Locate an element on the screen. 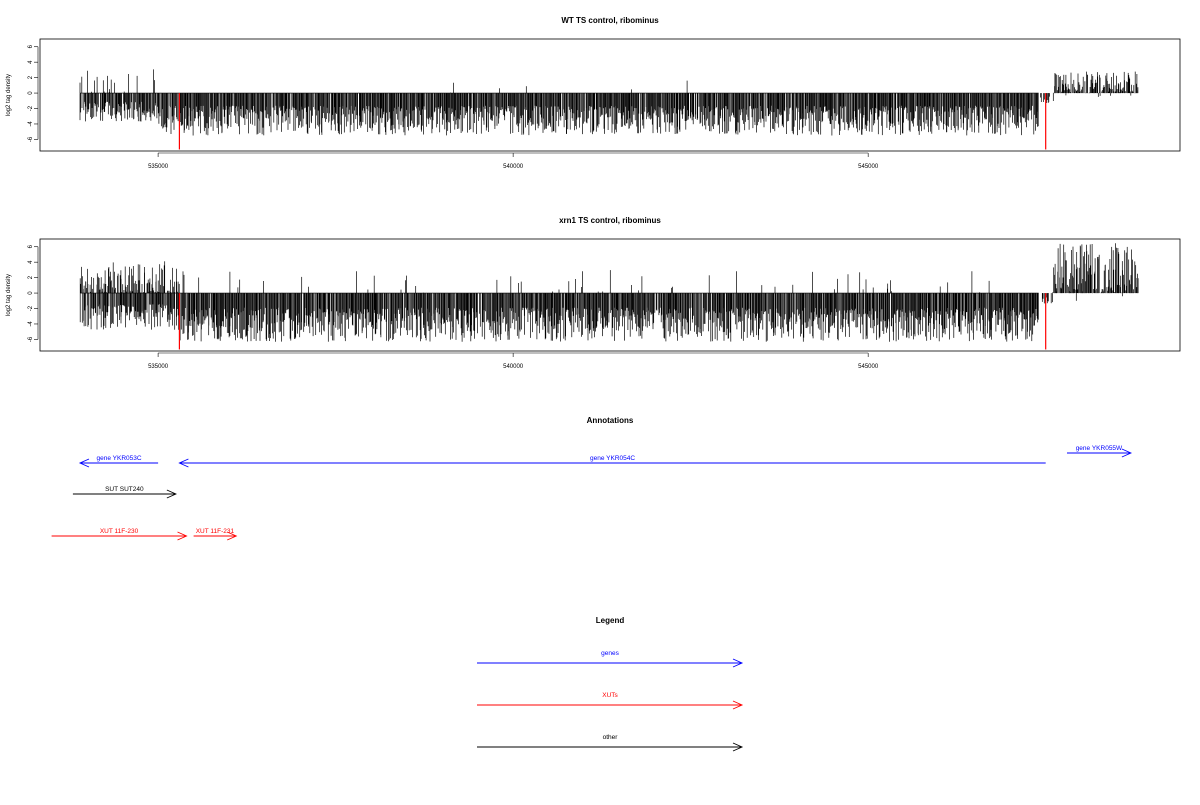 Image resolution: width=1200 pixels, height=805 pixels. legend-panel: Legend genes XUTs other is located at coordinates (610, 684).